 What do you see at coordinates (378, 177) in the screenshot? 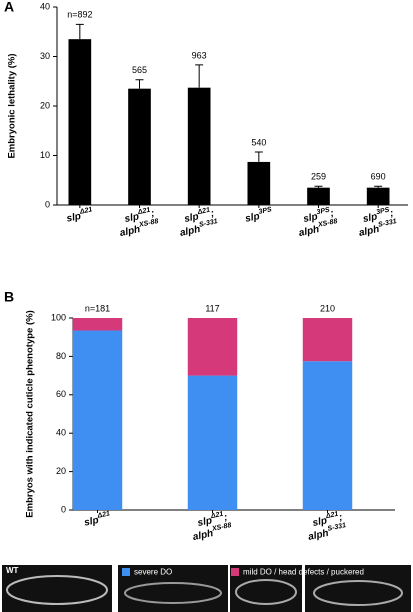
I see `annotation: 690` at bounding box center [378, 177].